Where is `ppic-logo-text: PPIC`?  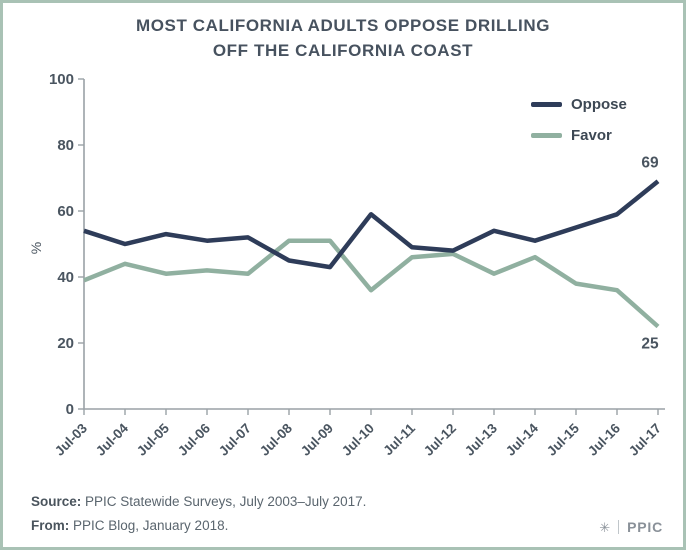
ppic-logo-text: PPIC is located at coordinates (645, 527).